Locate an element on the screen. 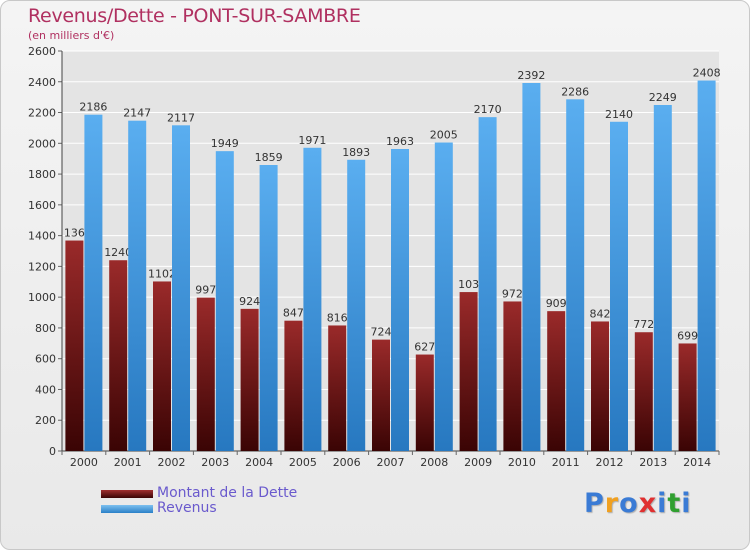 The height and width of the screenshot is (550, 750). y-tick-label: 1400 is located at coordinates (42, 236).